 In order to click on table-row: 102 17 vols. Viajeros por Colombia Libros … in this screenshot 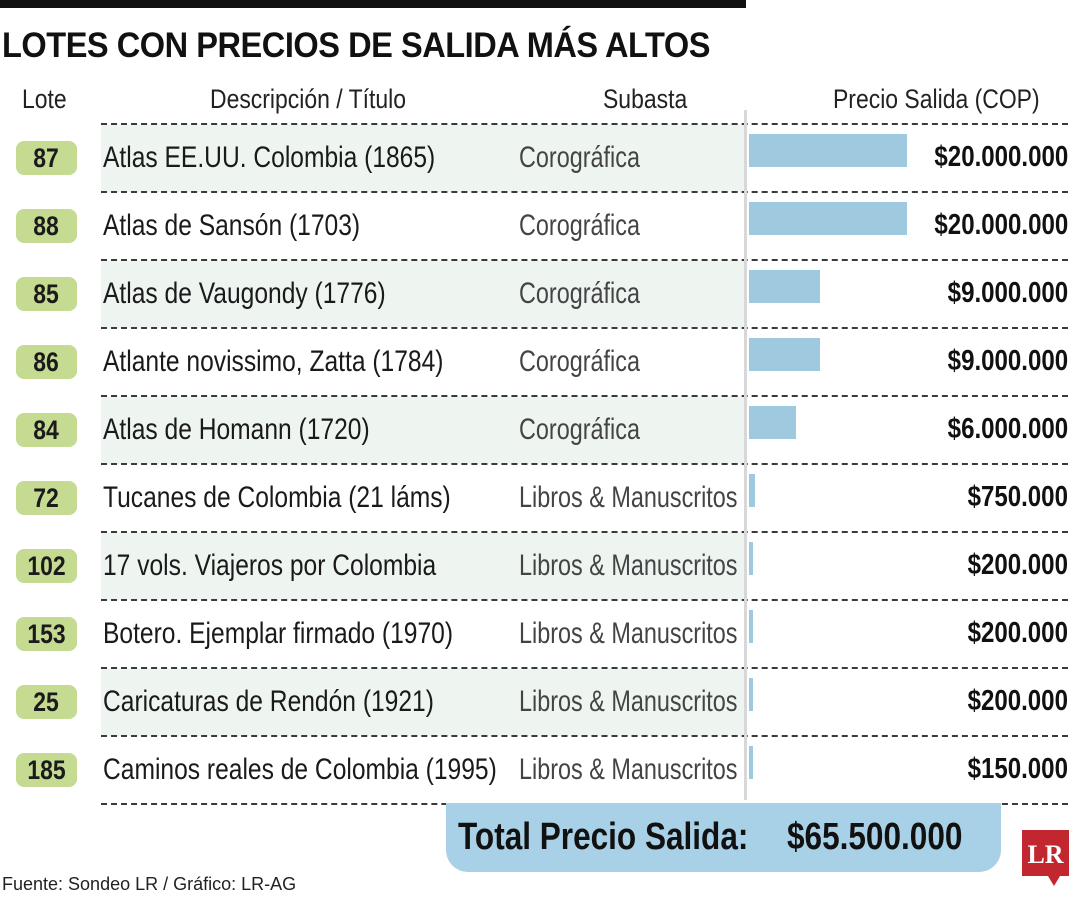, I will do `click(540, 565)`.